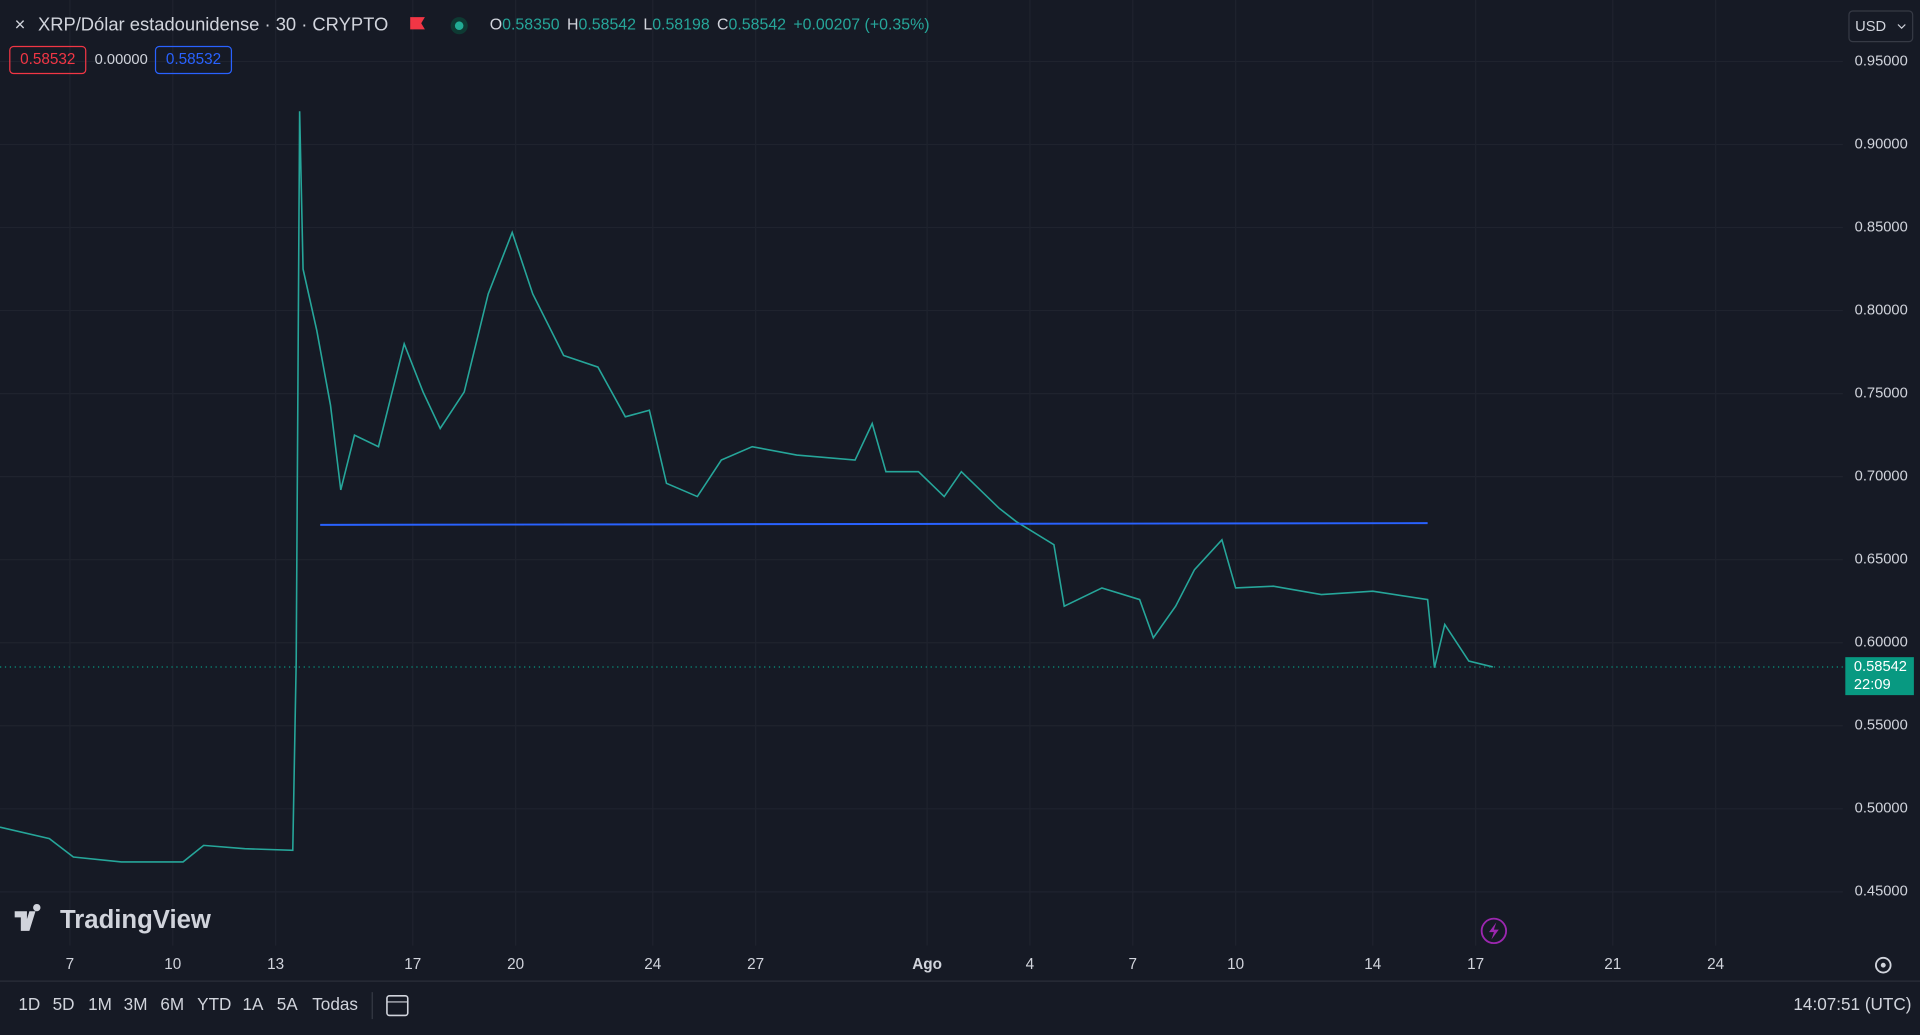  What do you see at coordinates (288, 1004) in the screenshot?
I see `range-button: 5A` at bounding box center [288, 1004].